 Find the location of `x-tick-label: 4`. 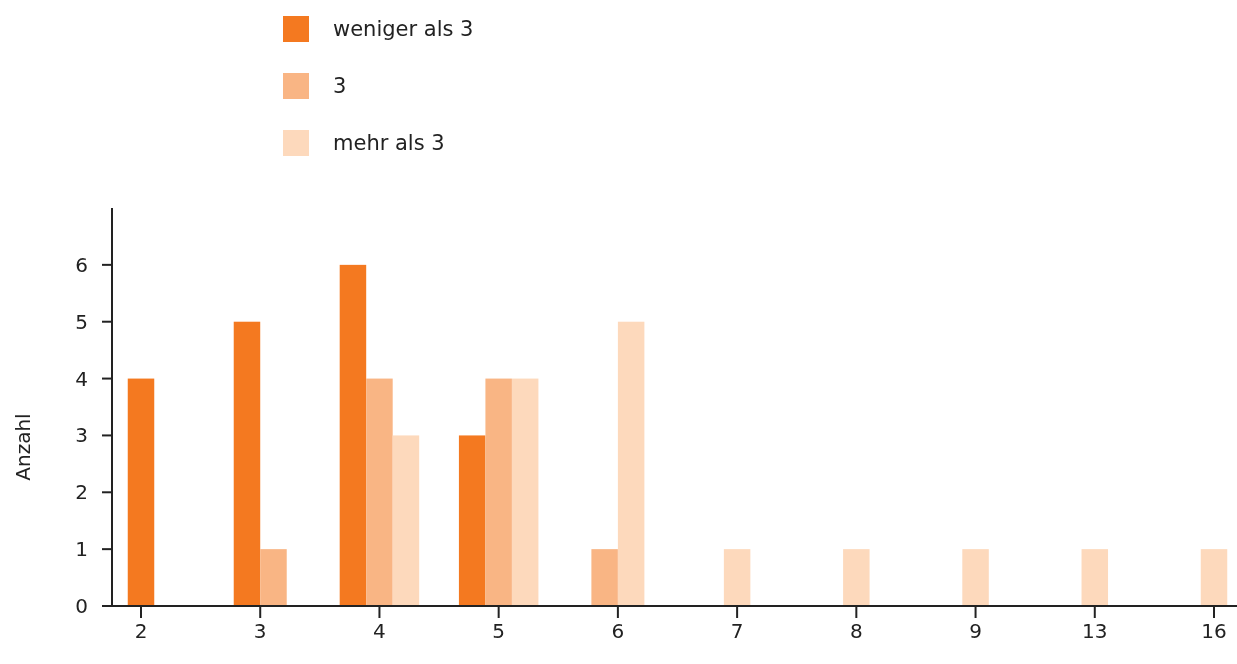

x-tick-label: 4 is located at coordinates (379, 631).